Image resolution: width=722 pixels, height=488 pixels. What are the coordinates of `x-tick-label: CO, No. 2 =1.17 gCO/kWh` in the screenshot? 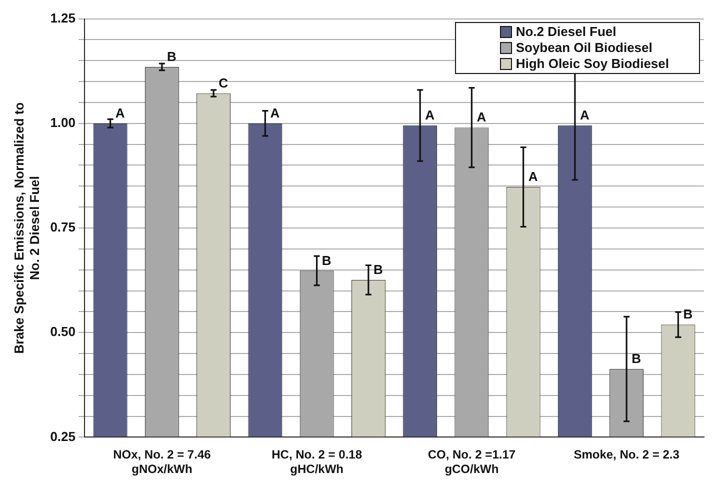 It's located at (472, 462).